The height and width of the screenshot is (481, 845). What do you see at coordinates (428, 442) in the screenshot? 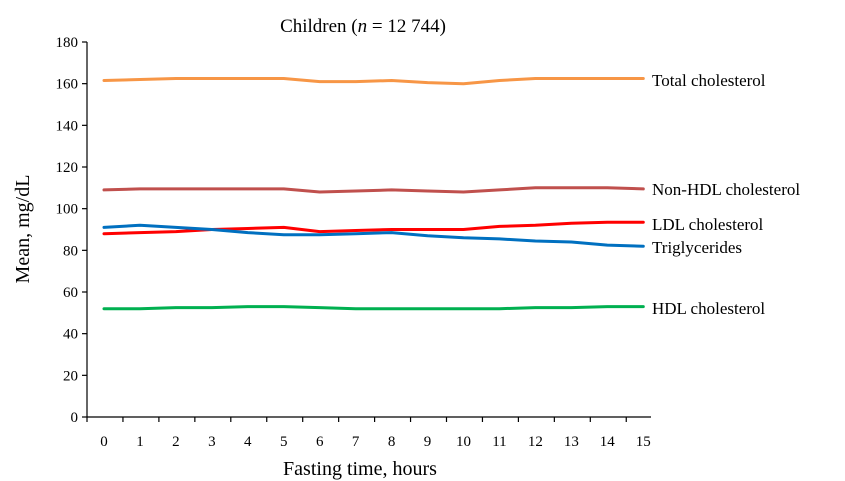
I see `x-tick-label: 9` at bounding box center [428, 442].